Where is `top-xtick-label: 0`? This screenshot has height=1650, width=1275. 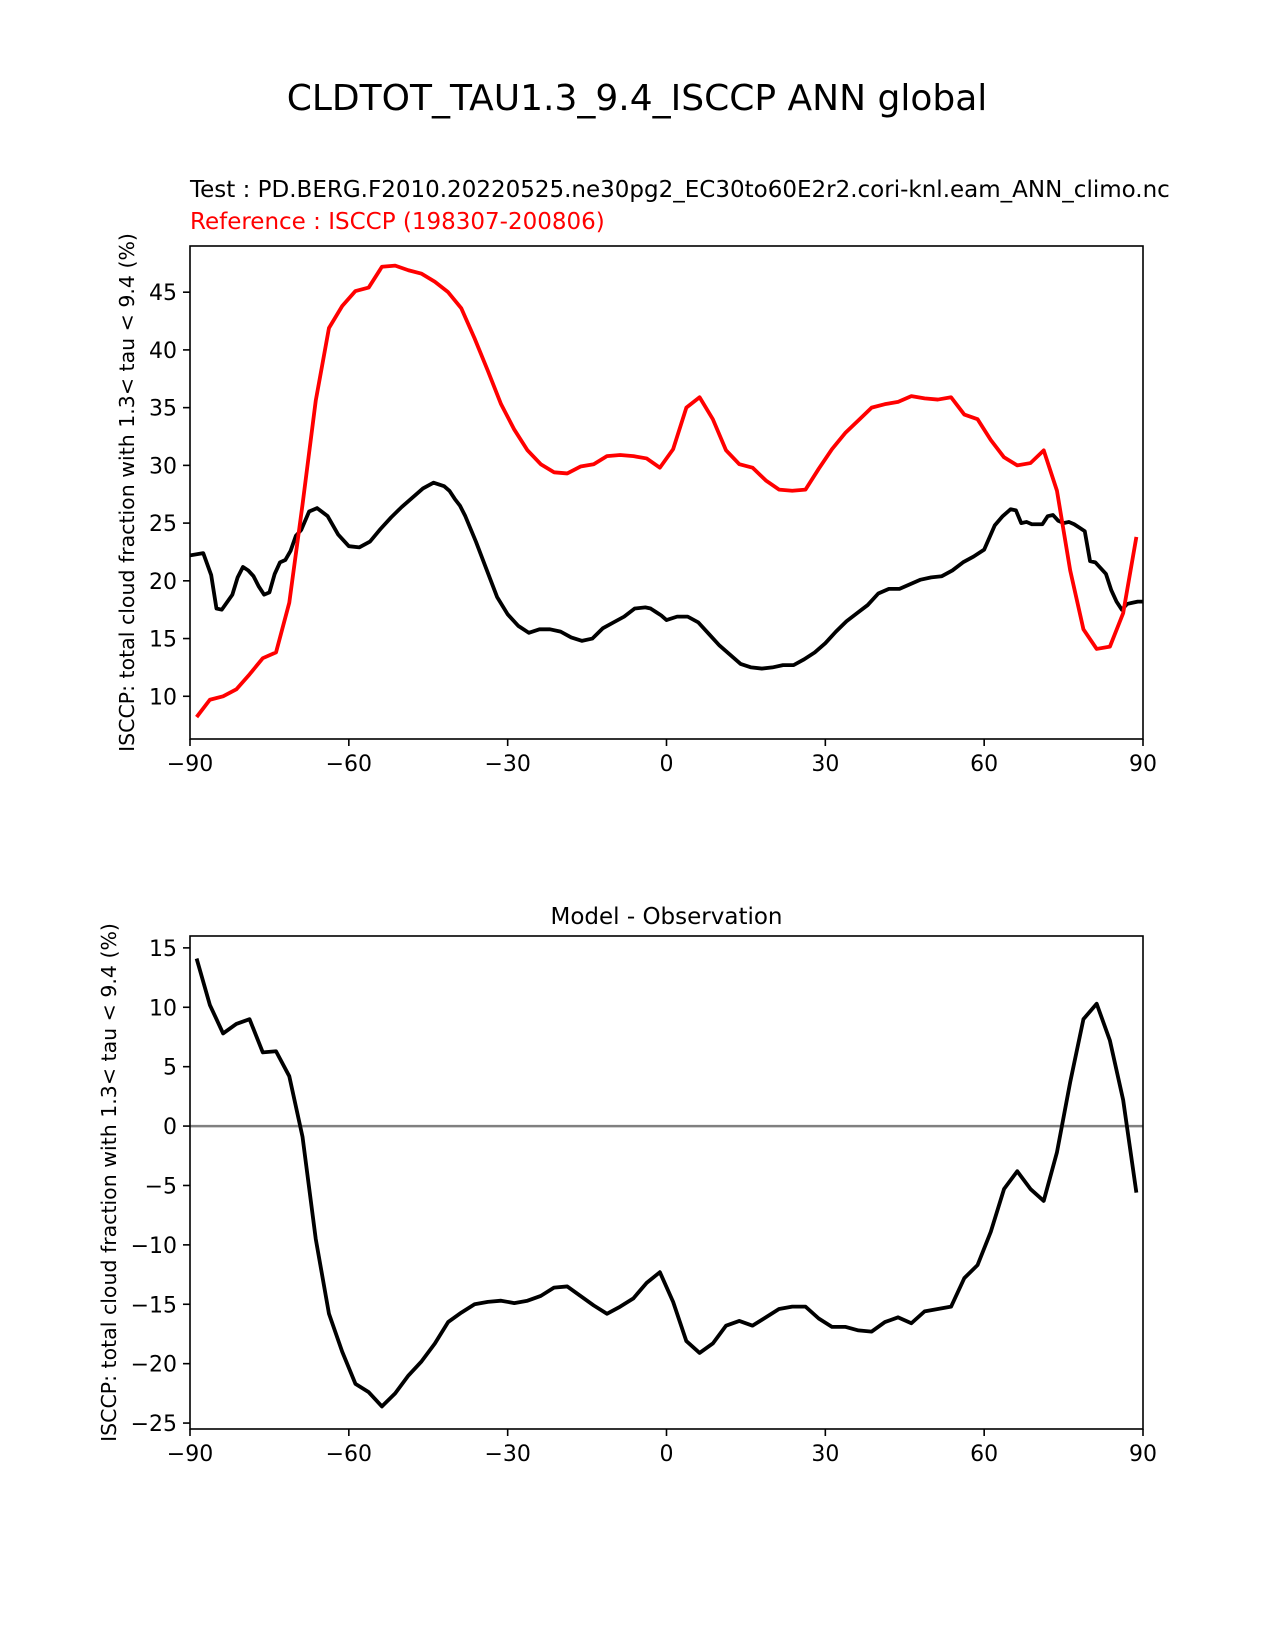
top-xtick-label: 0 is located at coordinates (667, 764).